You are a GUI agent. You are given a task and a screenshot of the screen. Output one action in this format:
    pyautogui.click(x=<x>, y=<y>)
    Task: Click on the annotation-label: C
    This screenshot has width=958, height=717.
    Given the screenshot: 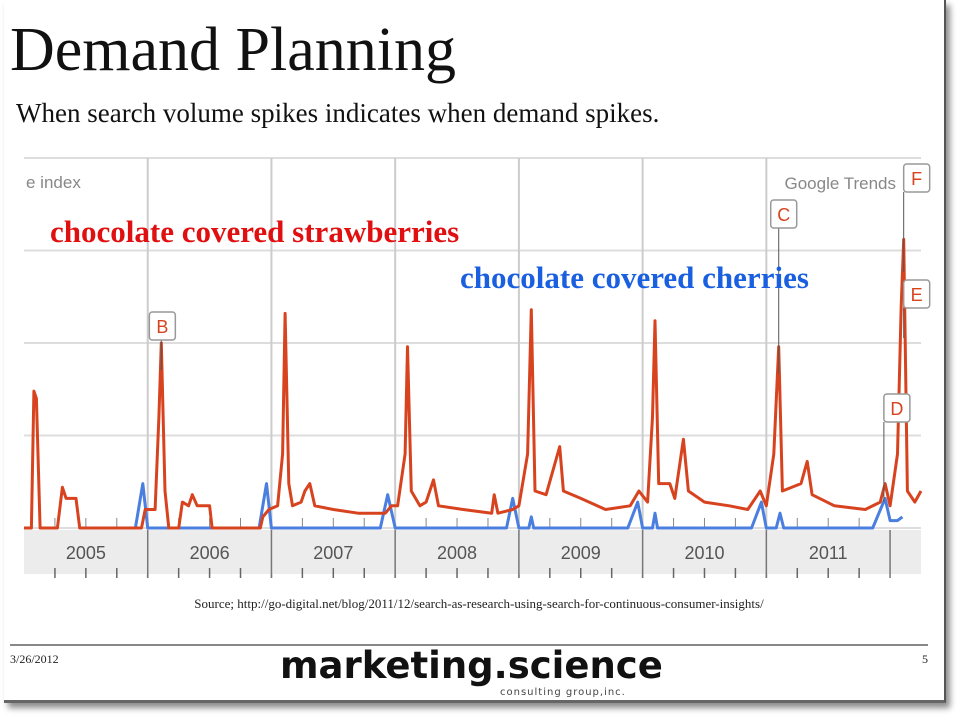 What is the action you would take?
    pyautogui.click(x=783, y=215)
    